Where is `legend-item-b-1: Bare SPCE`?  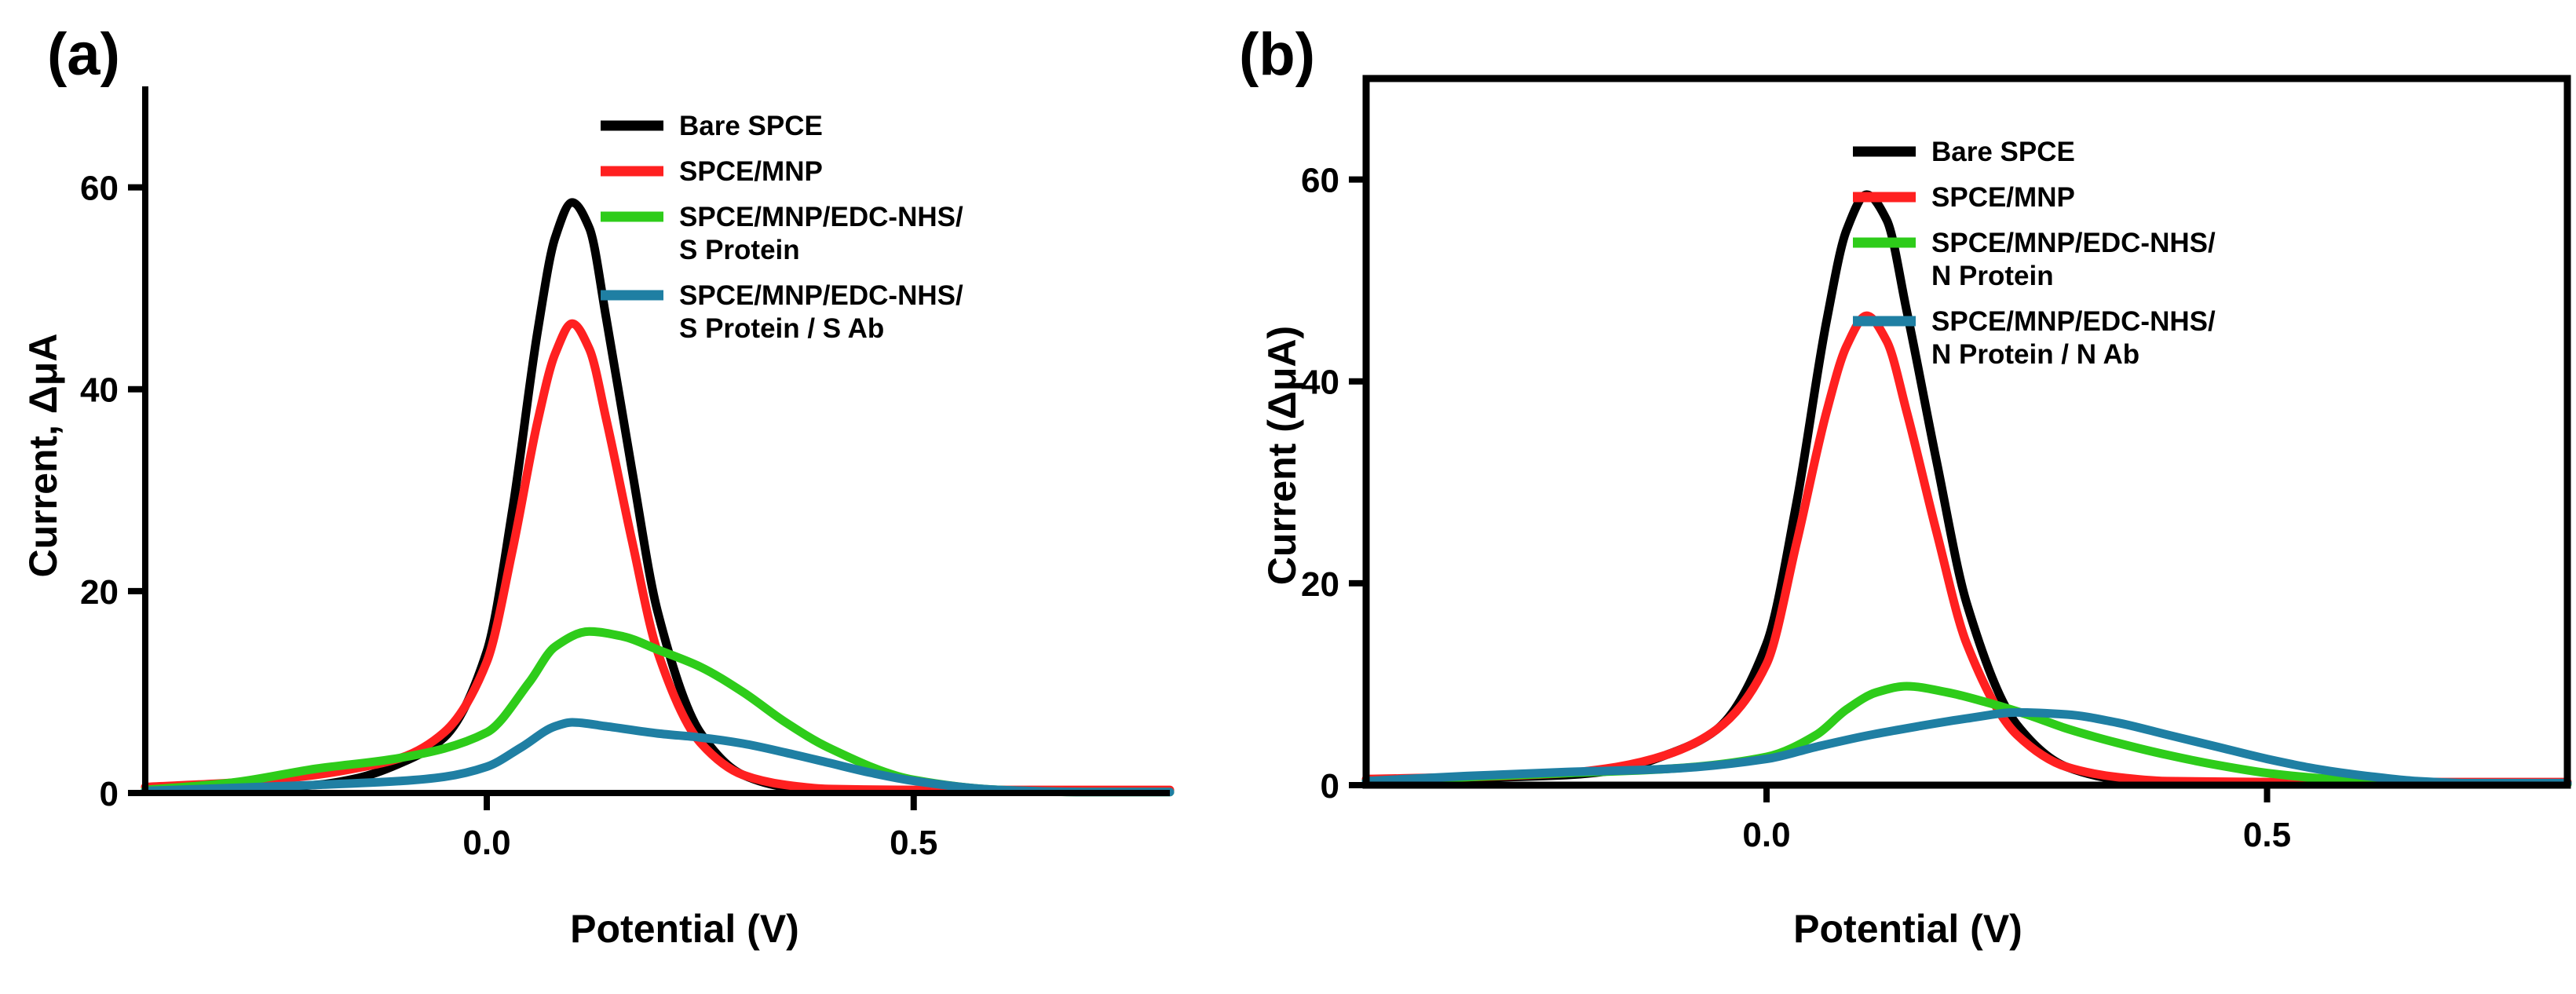
legend-item-b-1: Bare SPCE is located at coordinates (1964, 152).